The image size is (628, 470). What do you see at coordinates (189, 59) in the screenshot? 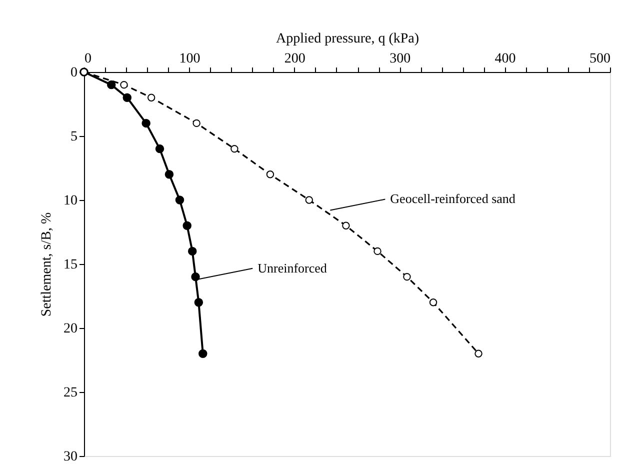
I see `x-tick-label: 100` at bounding box center [189, 59].